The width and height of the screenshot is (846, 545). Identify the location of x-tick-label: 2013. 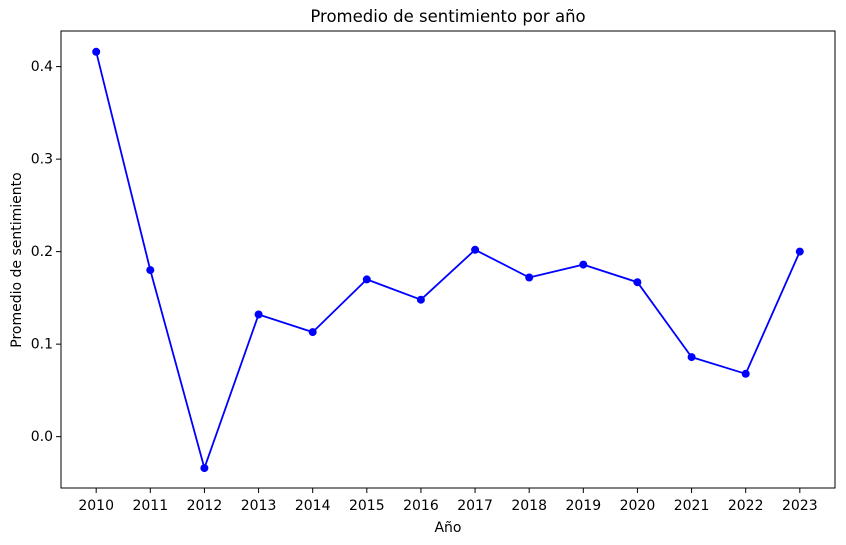
(259, 506).